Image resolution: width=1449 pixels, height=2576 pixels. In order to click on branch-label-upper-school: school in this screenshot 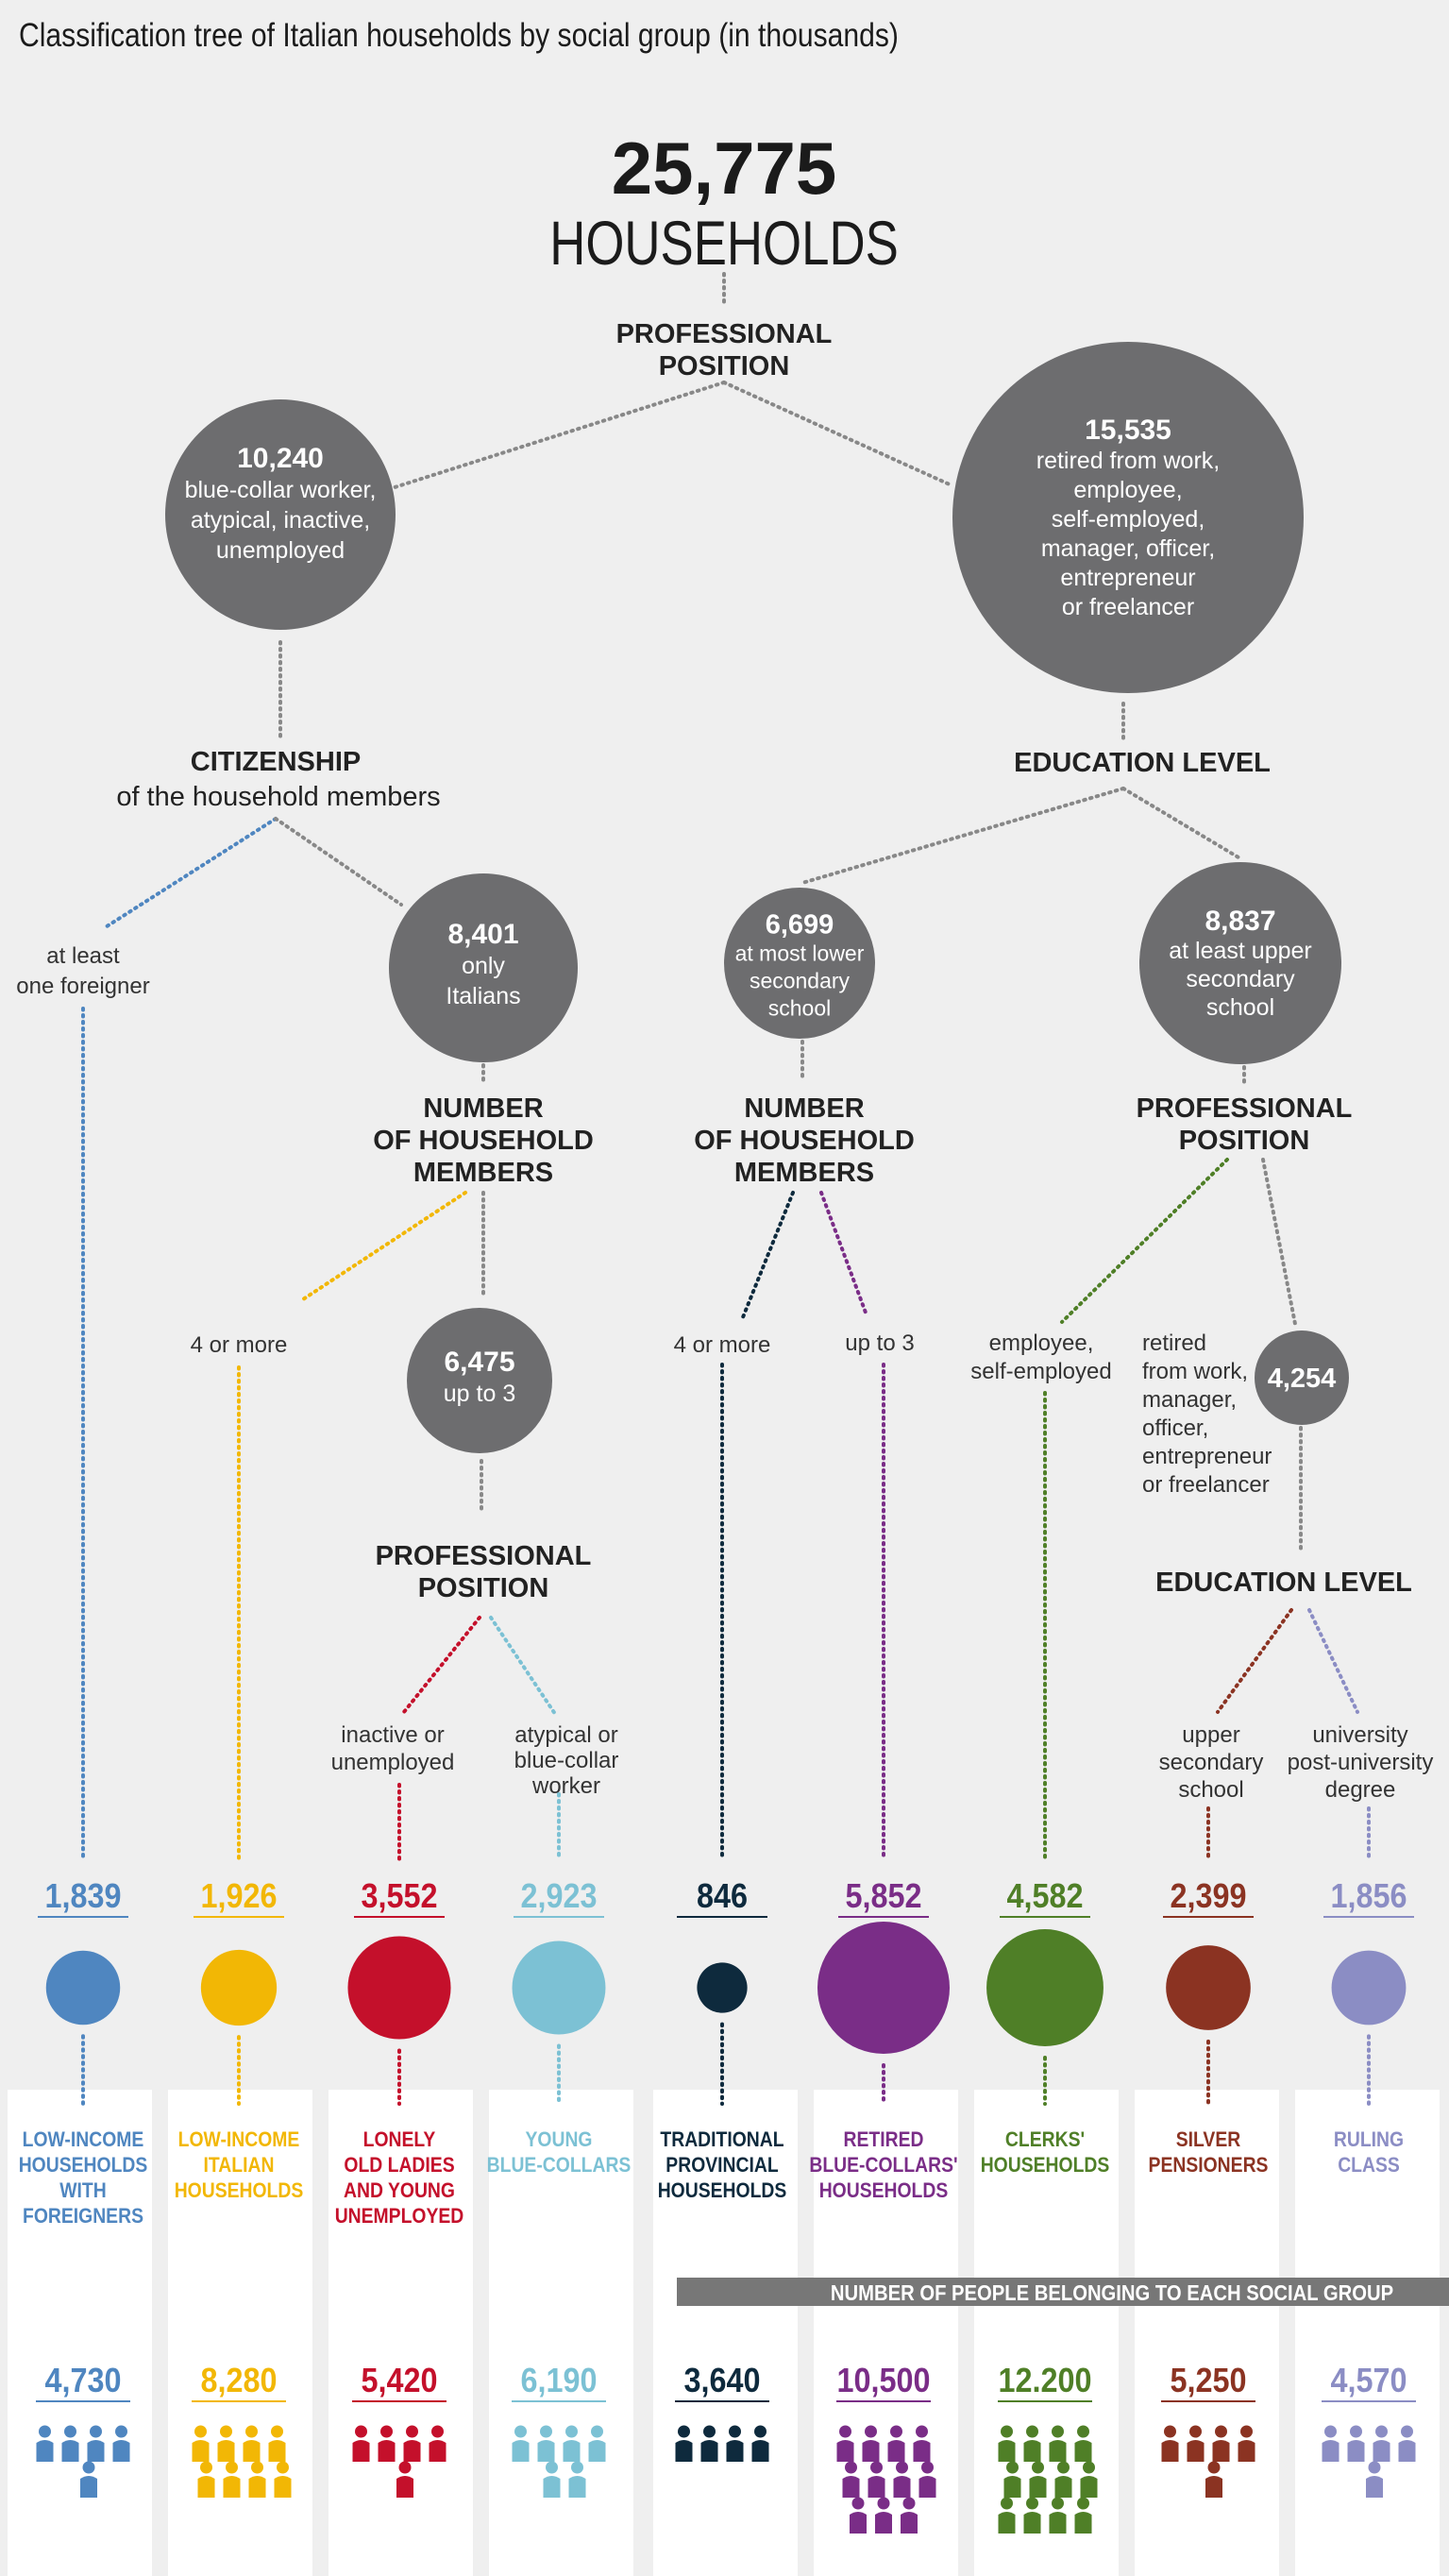, I will do `click(1210, 1790)`.